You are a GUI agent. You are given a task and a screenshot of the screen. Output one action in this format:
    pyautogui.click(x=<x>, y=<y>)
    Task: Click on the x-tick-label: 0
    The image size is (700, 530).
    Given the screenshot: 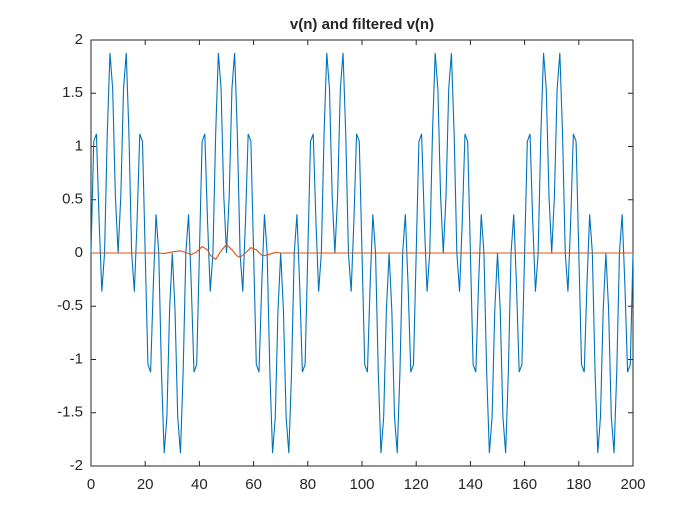 What is the action you would take?
    pyautogui.click(x=91, y=484)
    